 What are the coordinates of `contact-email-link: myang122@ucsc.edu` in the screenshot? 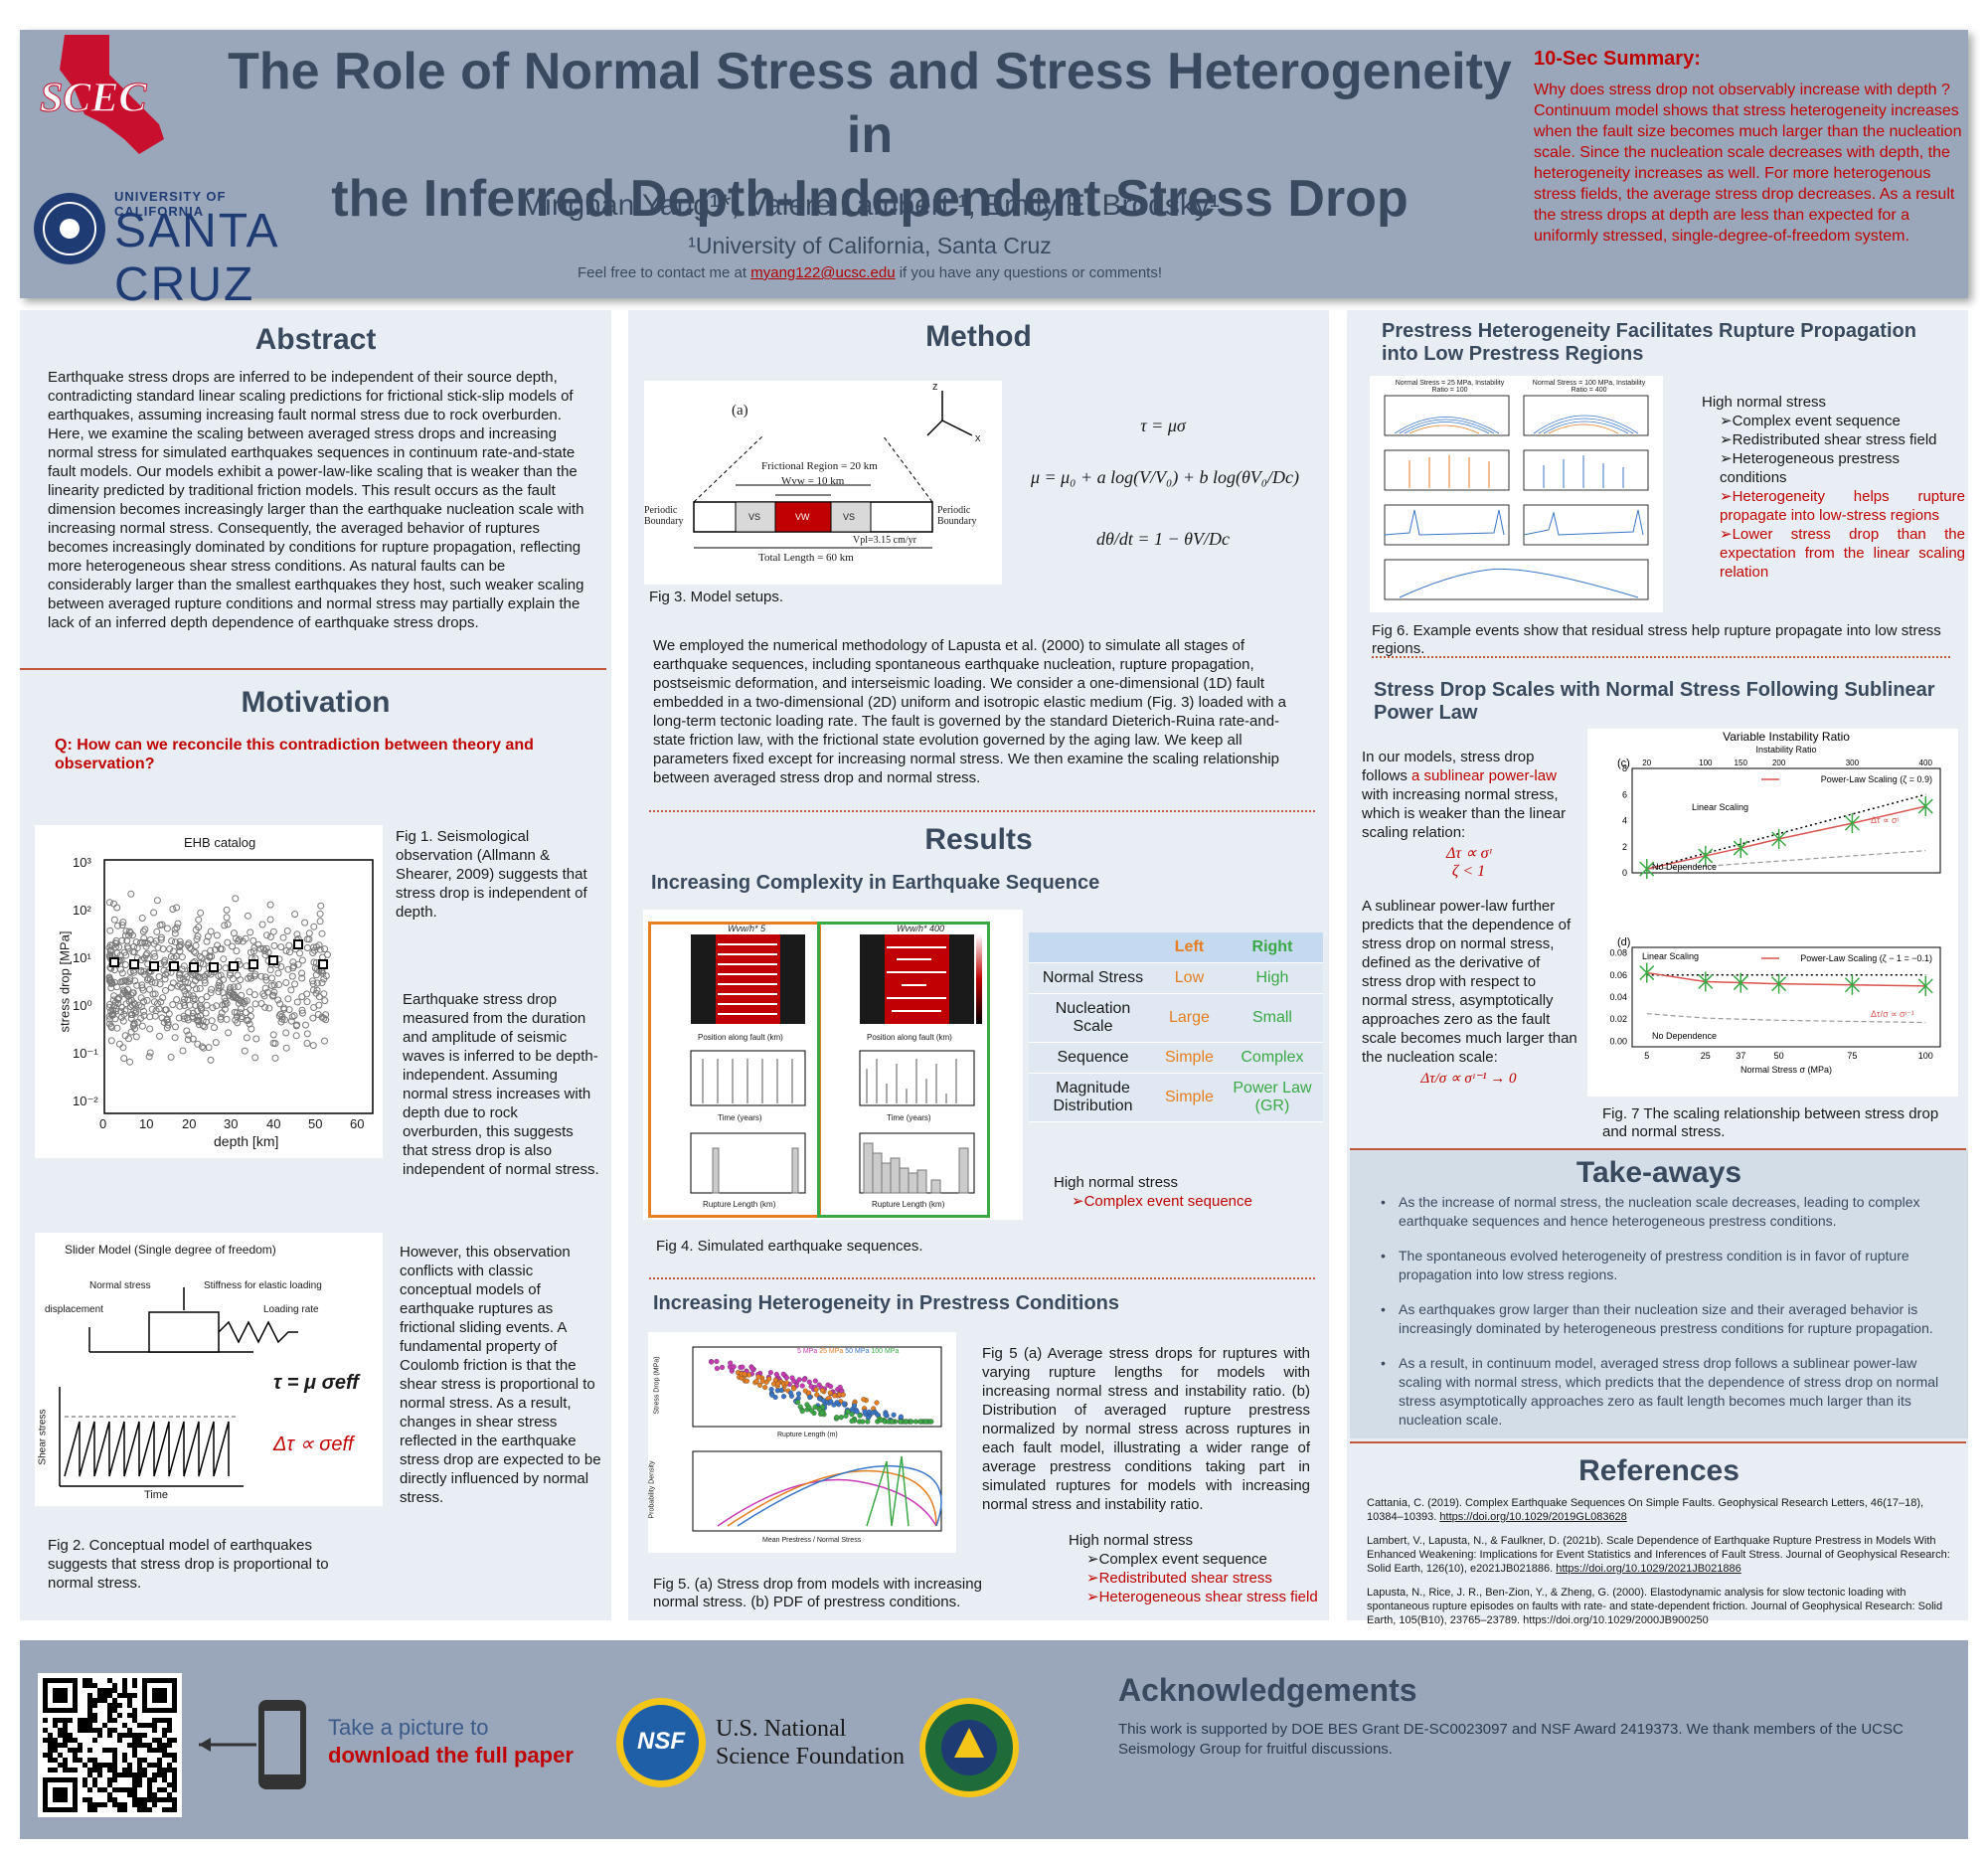 It's located at (823, 272).